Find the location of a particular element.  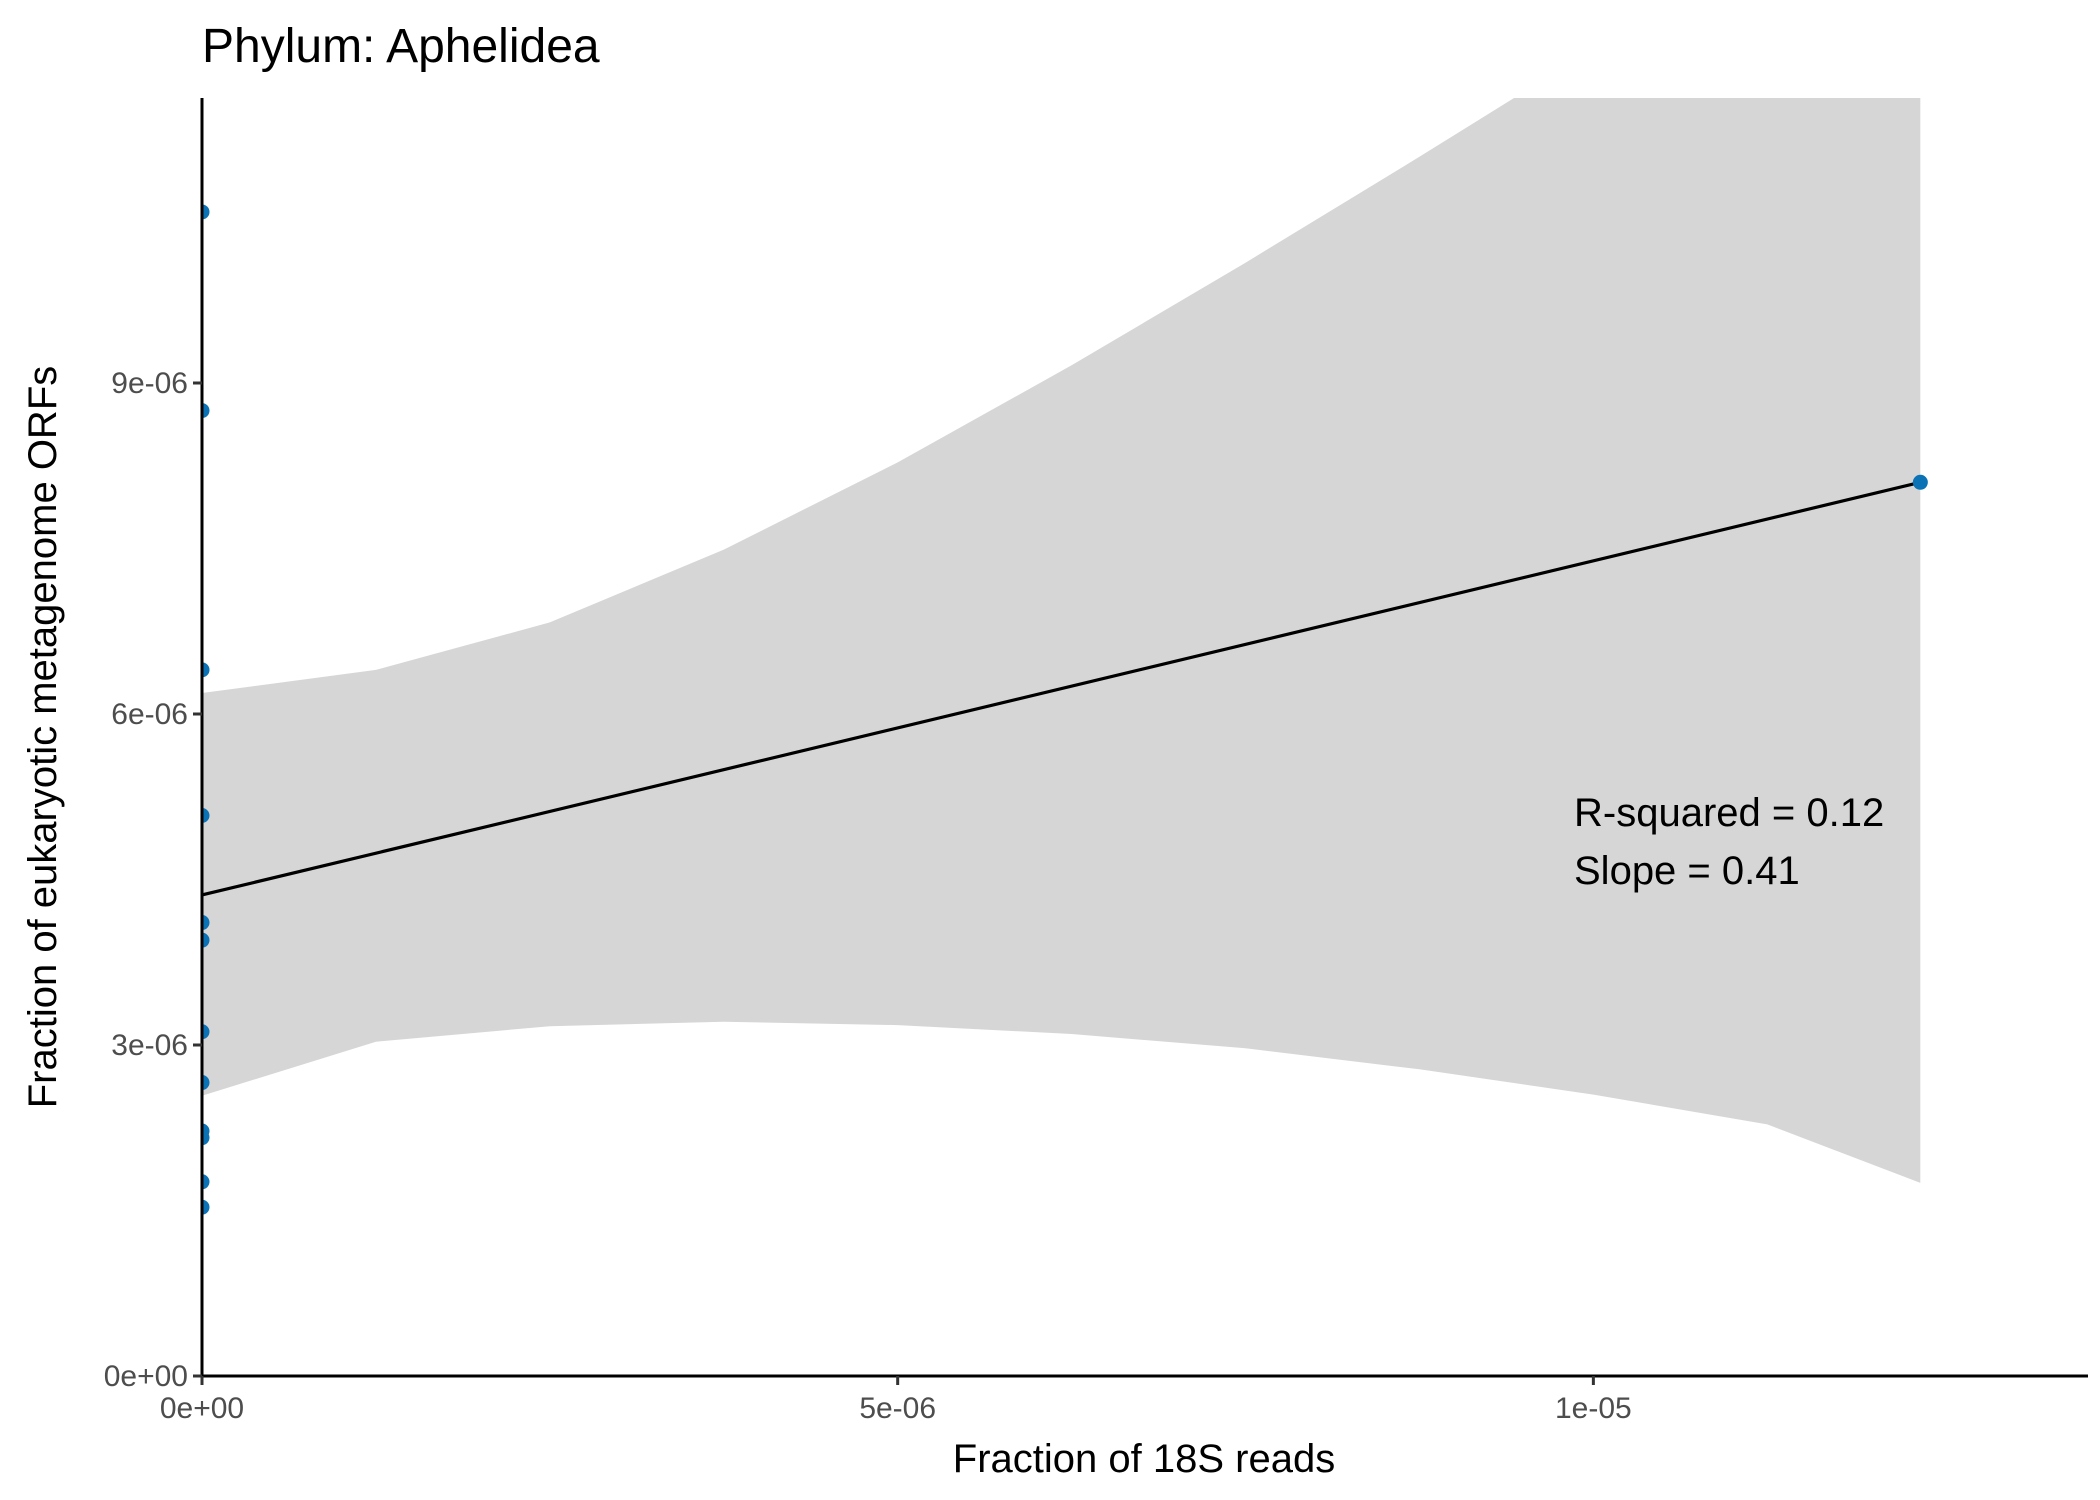

y-tick-label: 9e-06 is located at coordinates (149, 383).